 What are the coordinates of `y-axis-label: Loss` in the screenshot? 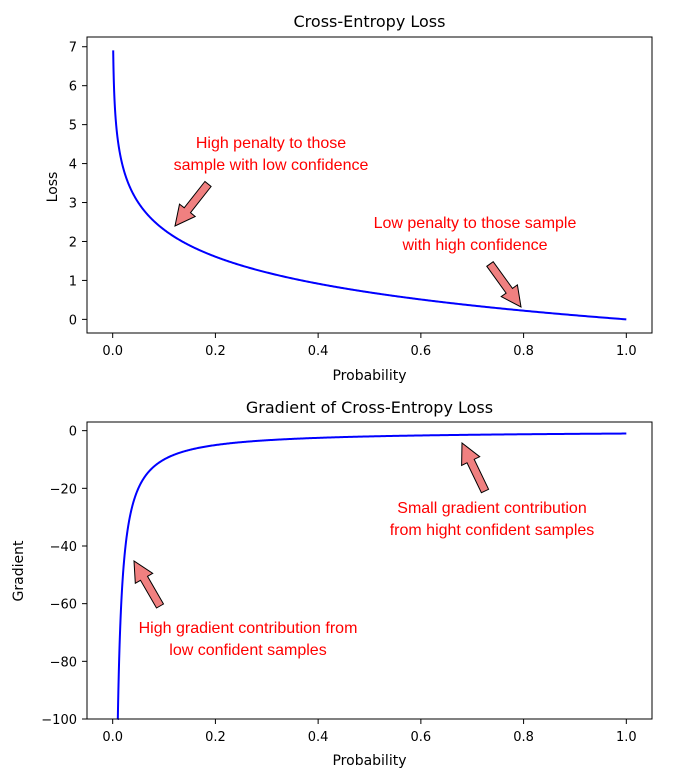 It's located at (53, 187).